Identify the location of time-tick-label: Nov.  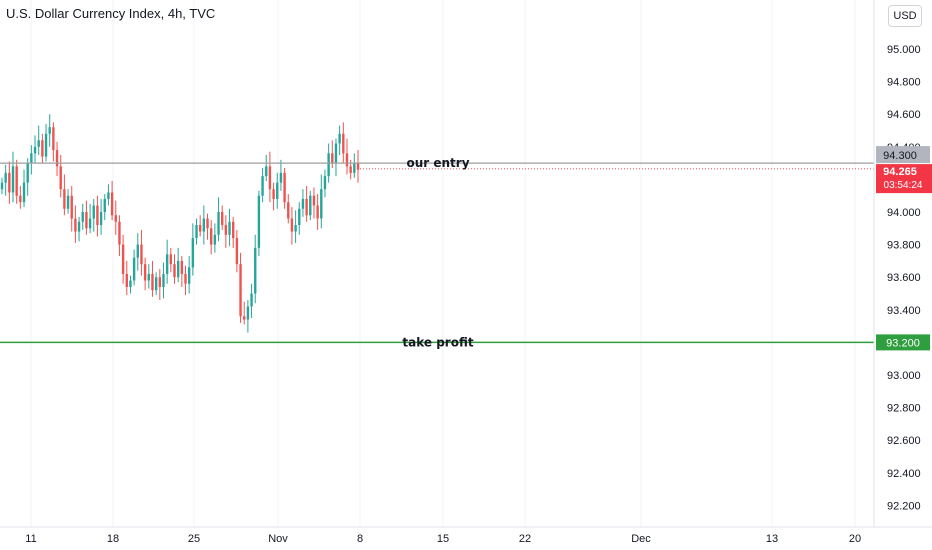
(278, 539).